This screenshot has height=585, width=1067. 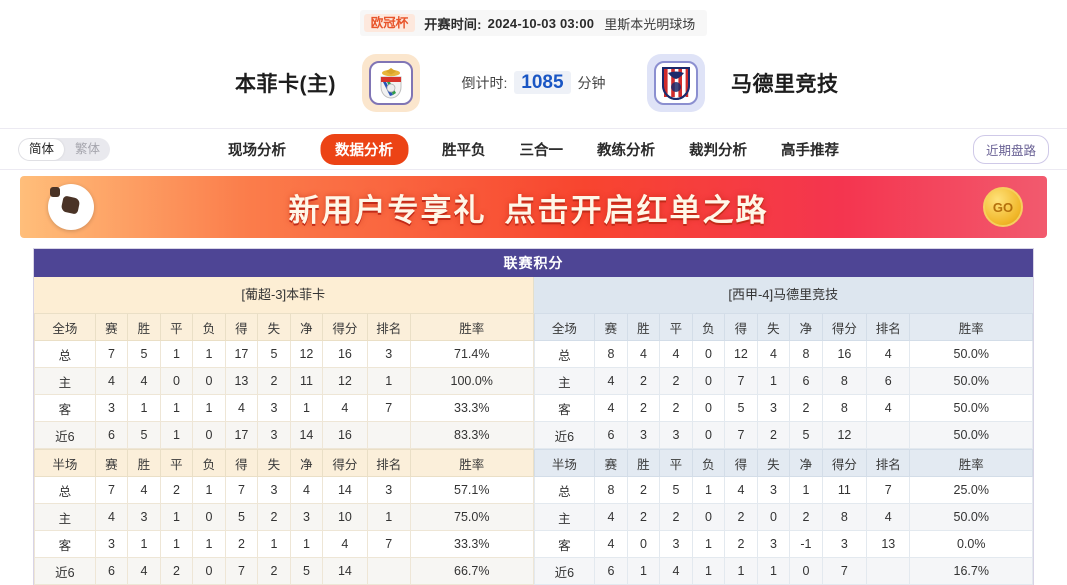 What do you see at coordinates (484, 83) in the screenshot?
I see `countdown-label: 倒计时:` at bounding box center [484, 83].